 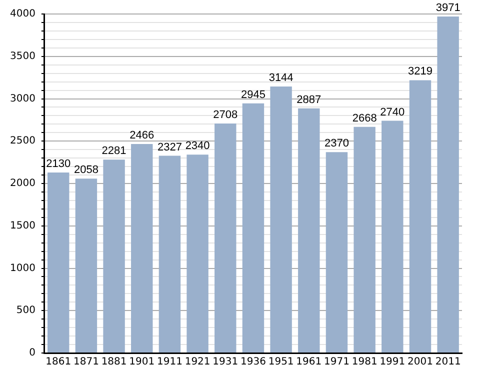 What do you see at coordinates (420, 72) in the screenshot?
I see `data-label: 3219` at bounding box center [420, 72].